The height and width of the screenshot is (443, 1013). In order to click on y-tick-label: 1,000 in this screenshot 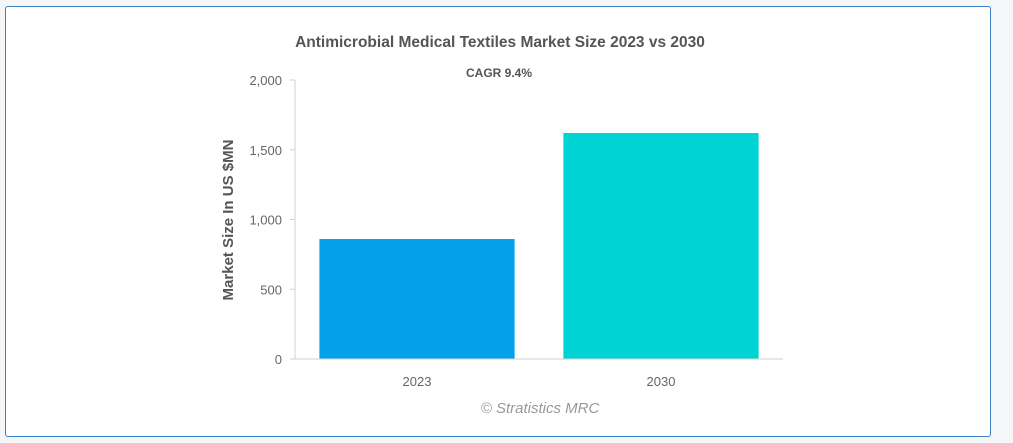, I will do `click(265, 220)`.